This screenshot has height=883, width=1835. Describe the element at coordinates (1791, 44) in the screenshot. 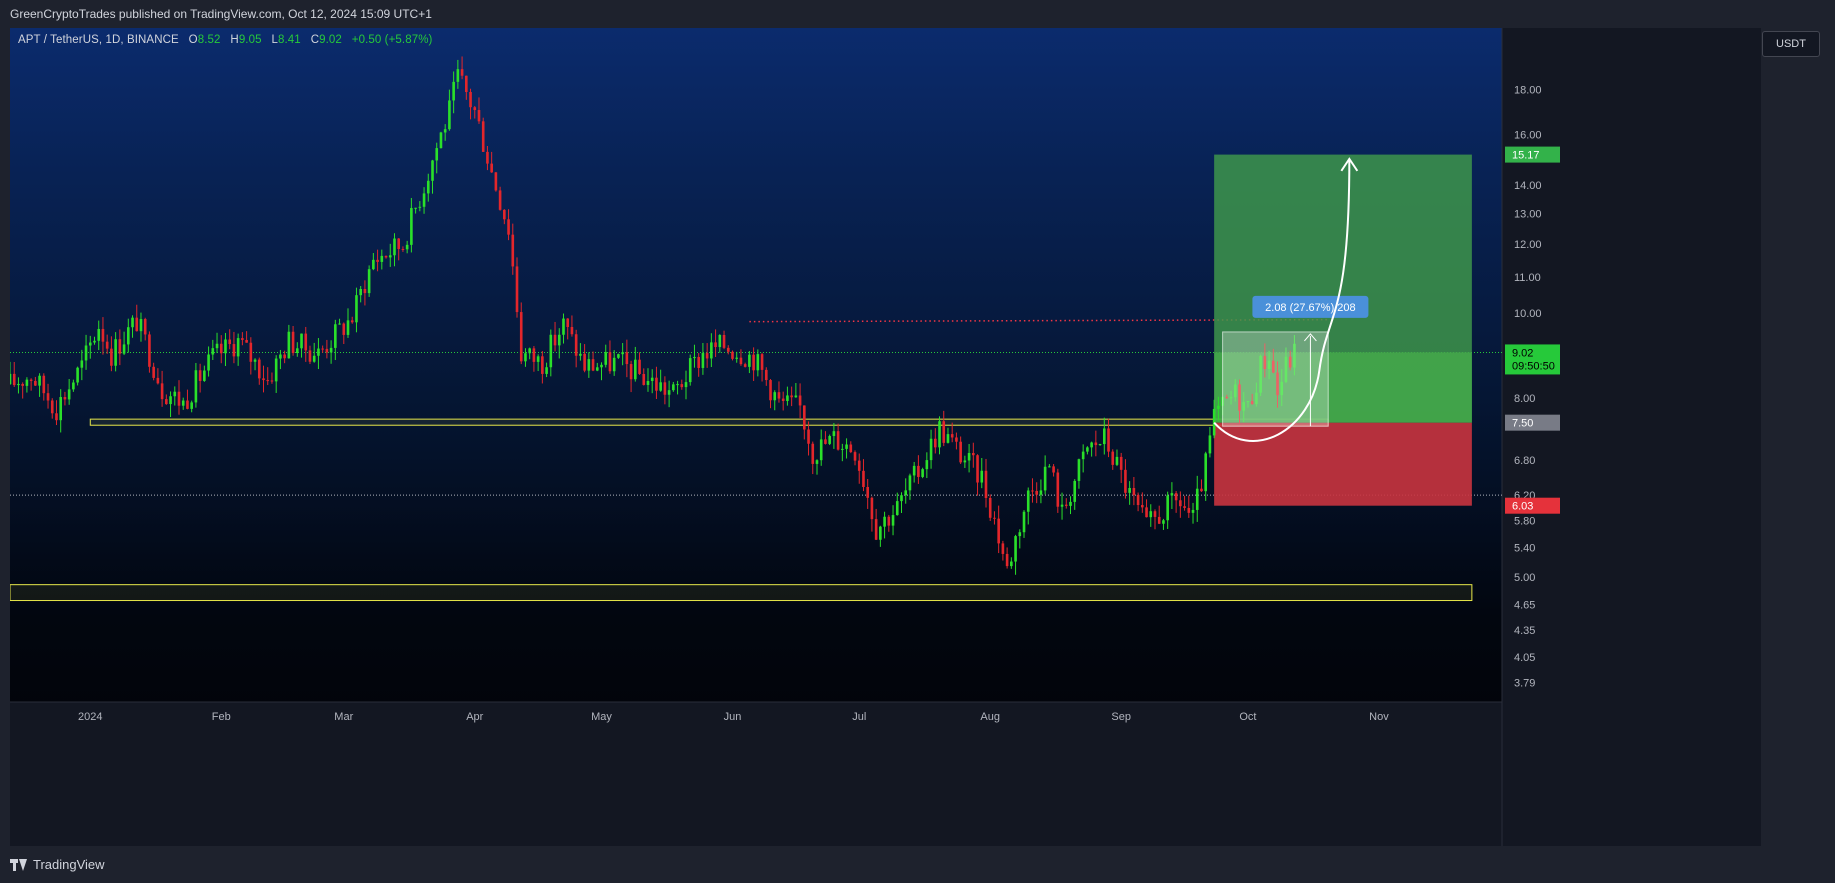

I see `currency-button: USDT` at that location.